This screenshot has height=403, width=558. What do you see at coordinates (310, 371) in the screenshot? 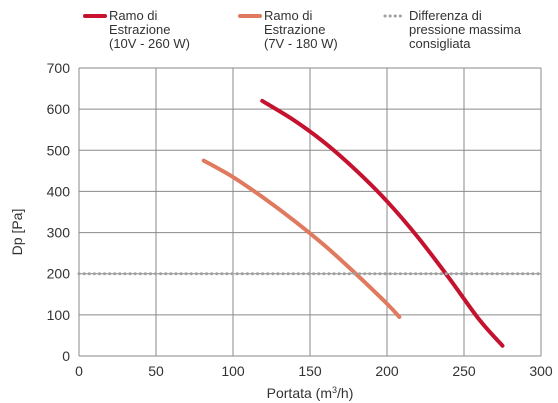
I see `x-tick-label: 150` at bounding box center [310, 371].